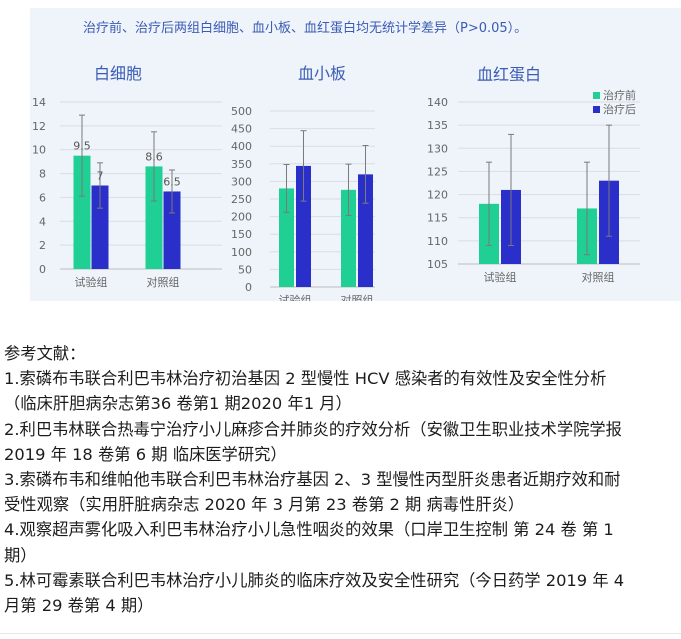  I want to click on data-label: 9.5, so click(82, 146).